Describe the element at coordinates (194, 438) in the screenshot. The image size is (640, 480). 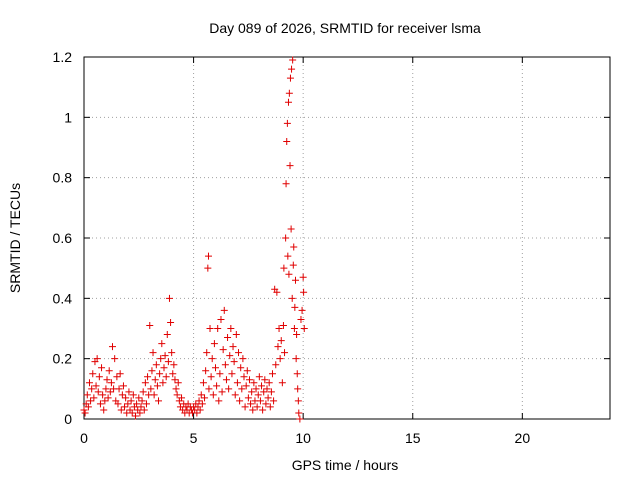
I see `x-tick-label: 5` at that location.